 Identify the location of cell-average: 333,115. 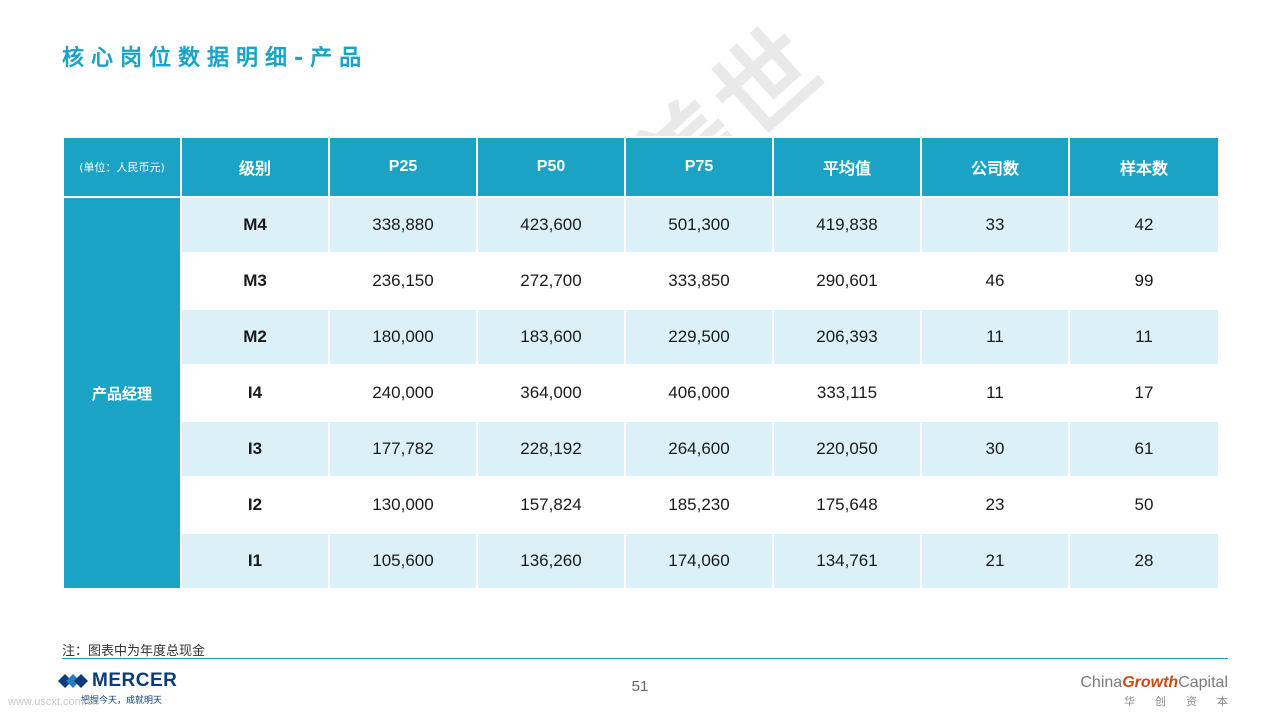
(847, 393).